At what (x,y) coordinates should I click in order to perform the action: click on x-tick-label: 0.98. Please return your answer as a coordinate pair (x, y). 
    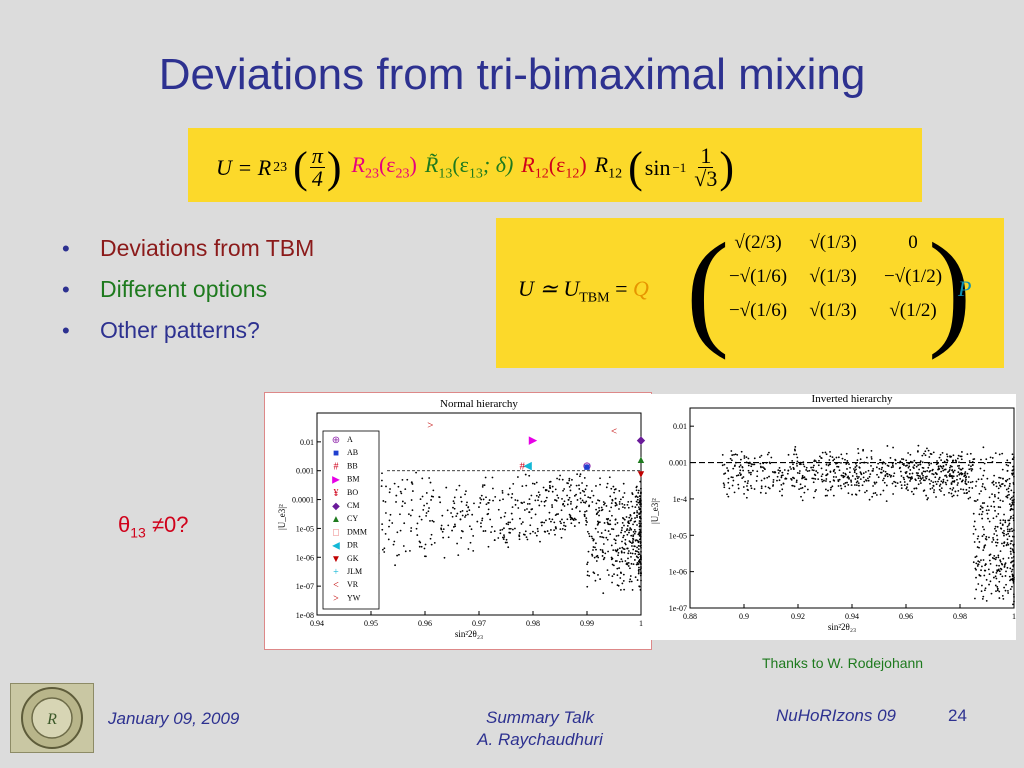
    Looking at the image, I should click on (960, 616).